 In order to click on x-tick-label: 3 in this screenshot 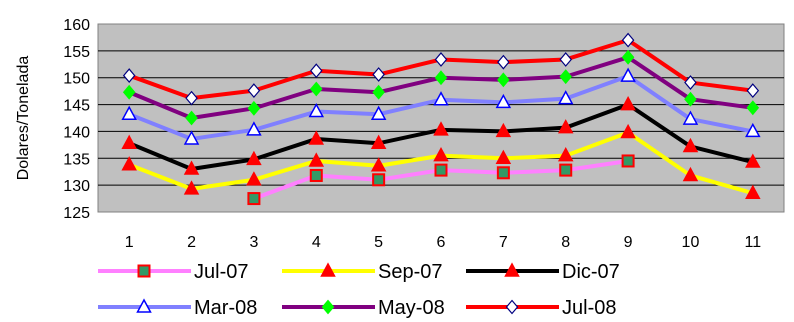, I will do `click(253, 242)`.